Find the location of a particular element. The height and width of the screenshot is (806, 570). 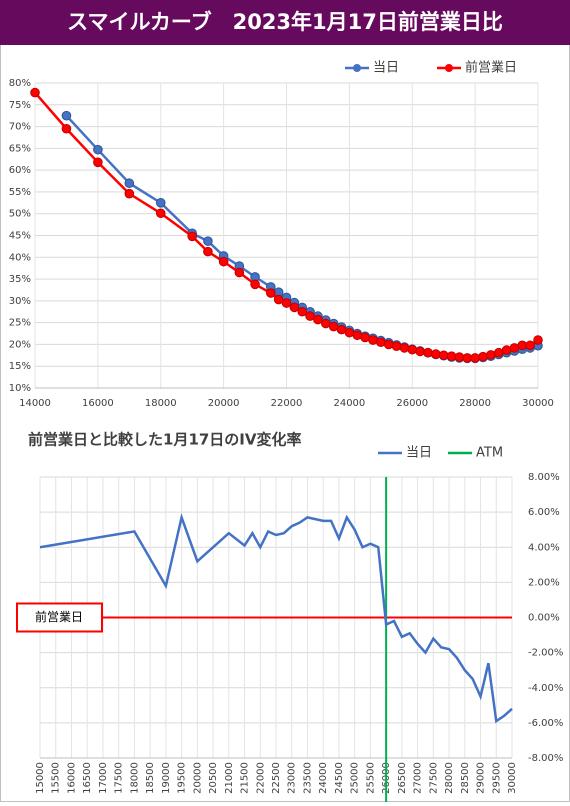

x-tick-label: 15000 is located at coordinates (40, 778).